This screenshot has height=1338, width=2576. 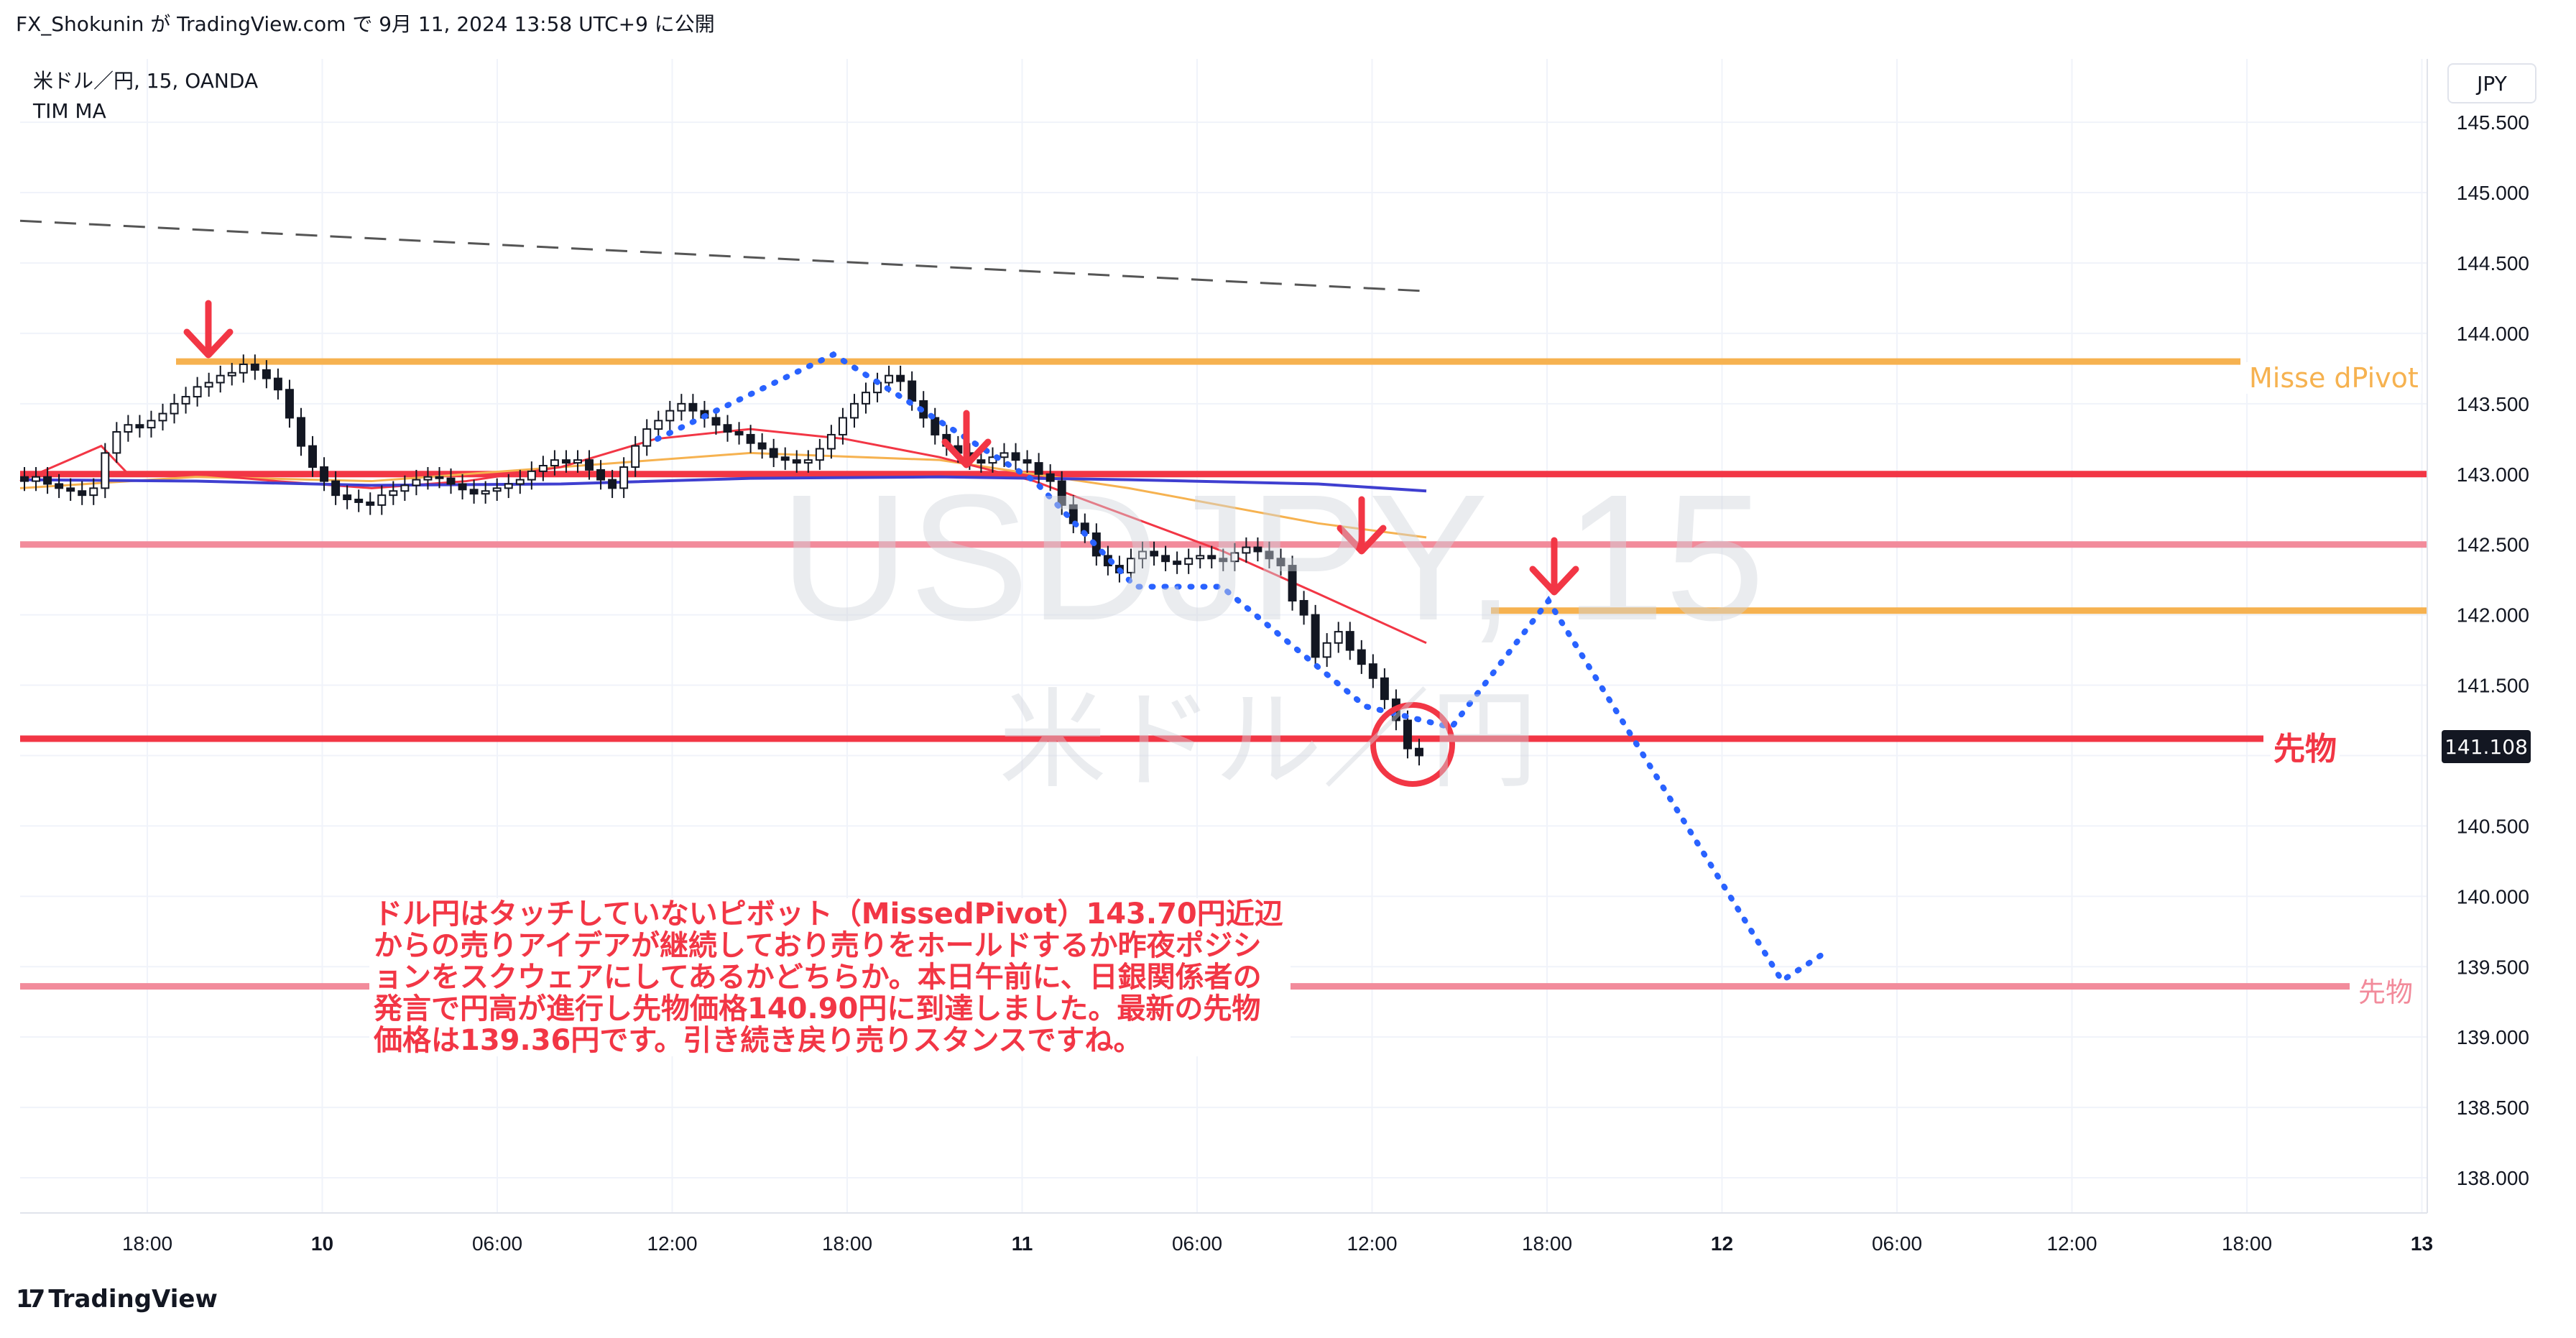 I want to click on tradingview-logo: 17 TradingView, so click(x=117, y=1299).